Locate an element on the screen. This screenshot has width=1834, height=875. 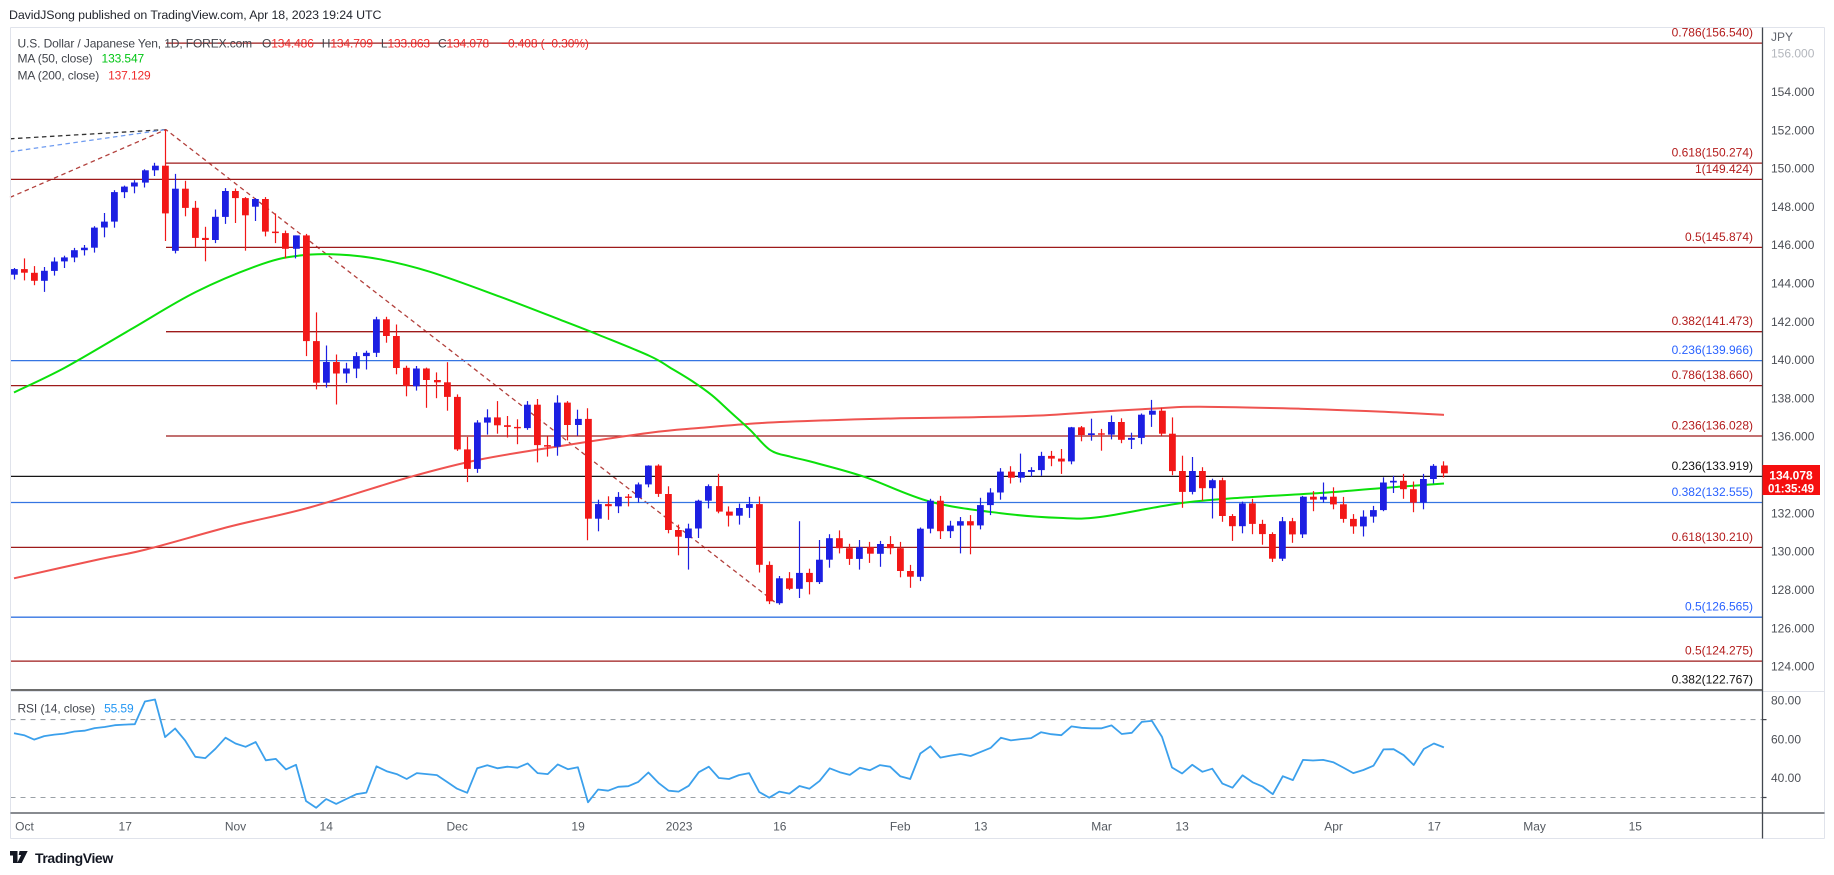
svg-text: 138.000 is located at coordinates (1793, 398).